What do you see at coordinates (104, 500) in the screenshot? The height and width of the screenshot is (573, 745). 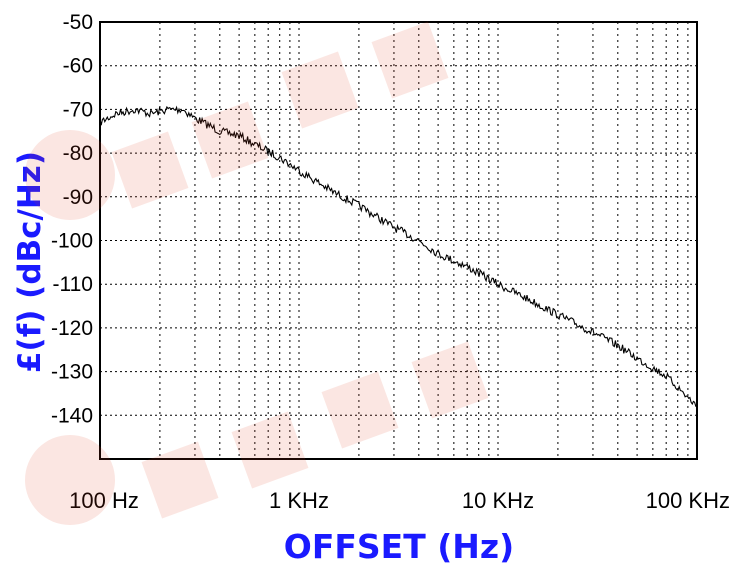 I see `x-tick-label: 100 Hz` at bounding box center [104, 500].